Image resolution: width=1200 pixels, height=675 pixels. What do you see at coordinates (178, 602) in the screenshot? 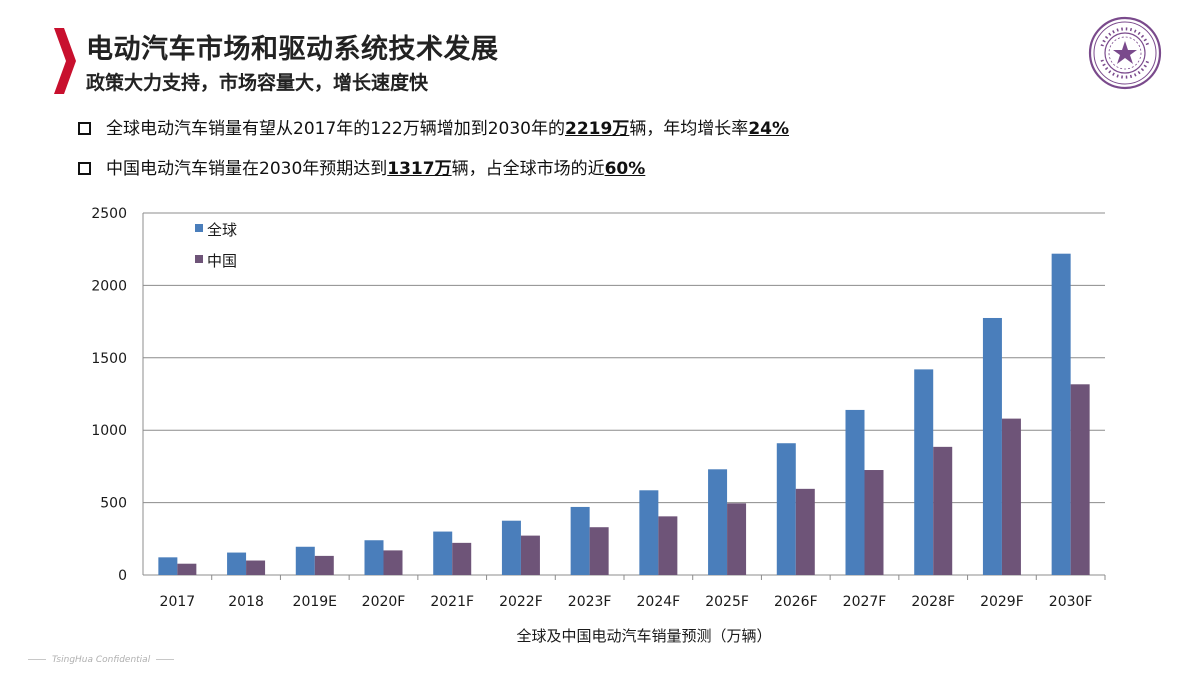
I see `x-tick-label: 2017` at bounding box center [178, 602].